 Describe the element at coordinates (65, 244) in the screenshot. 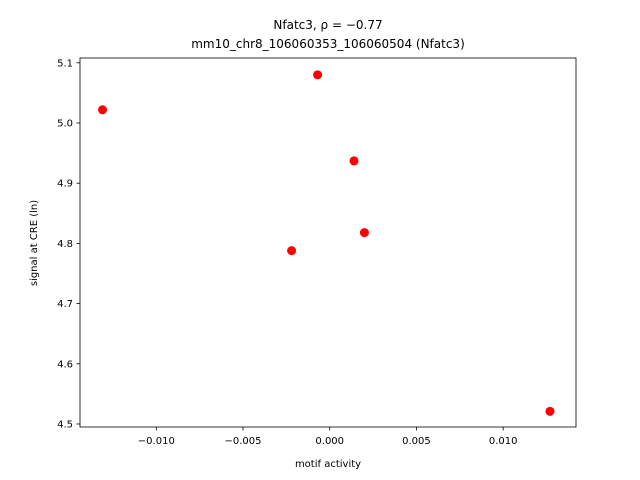

I see `y-tick-label: 4.8` at that location.